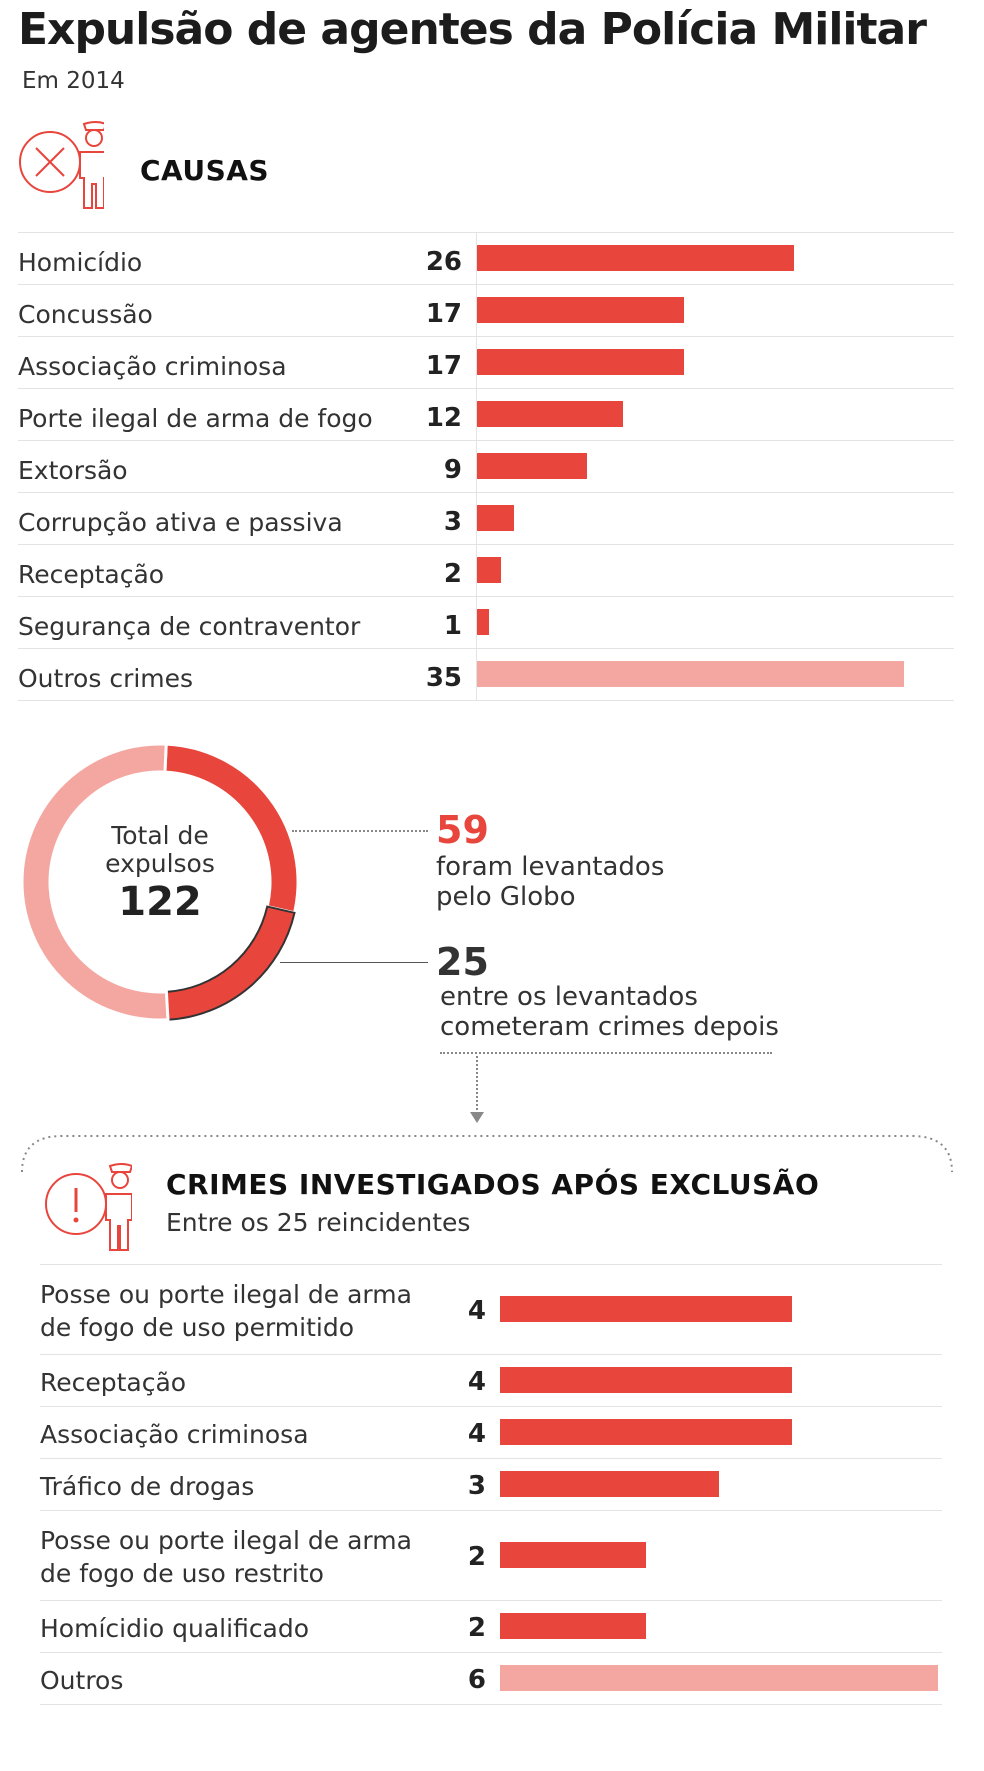  What do you see at coordinates (443, 677) in the screenshot?
I see `cause-value: 35` at bounding box center [443, 677].